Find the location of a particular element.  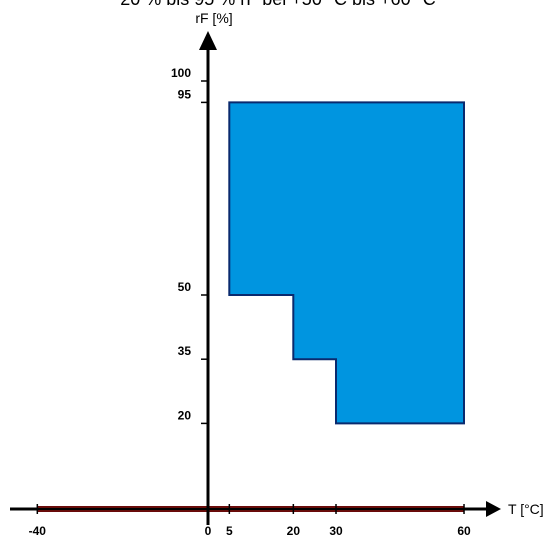

y-tick-label: 20 is located at coordinates (185, 415).